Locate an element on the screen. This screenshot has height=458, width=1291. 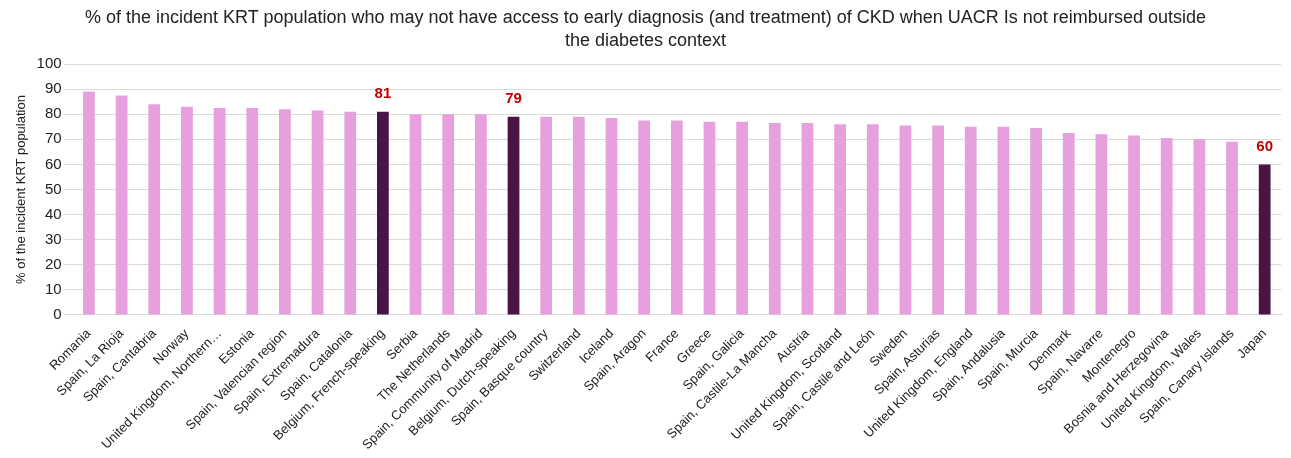
y-tick-label: 100 is located at coordinates (49, 63).